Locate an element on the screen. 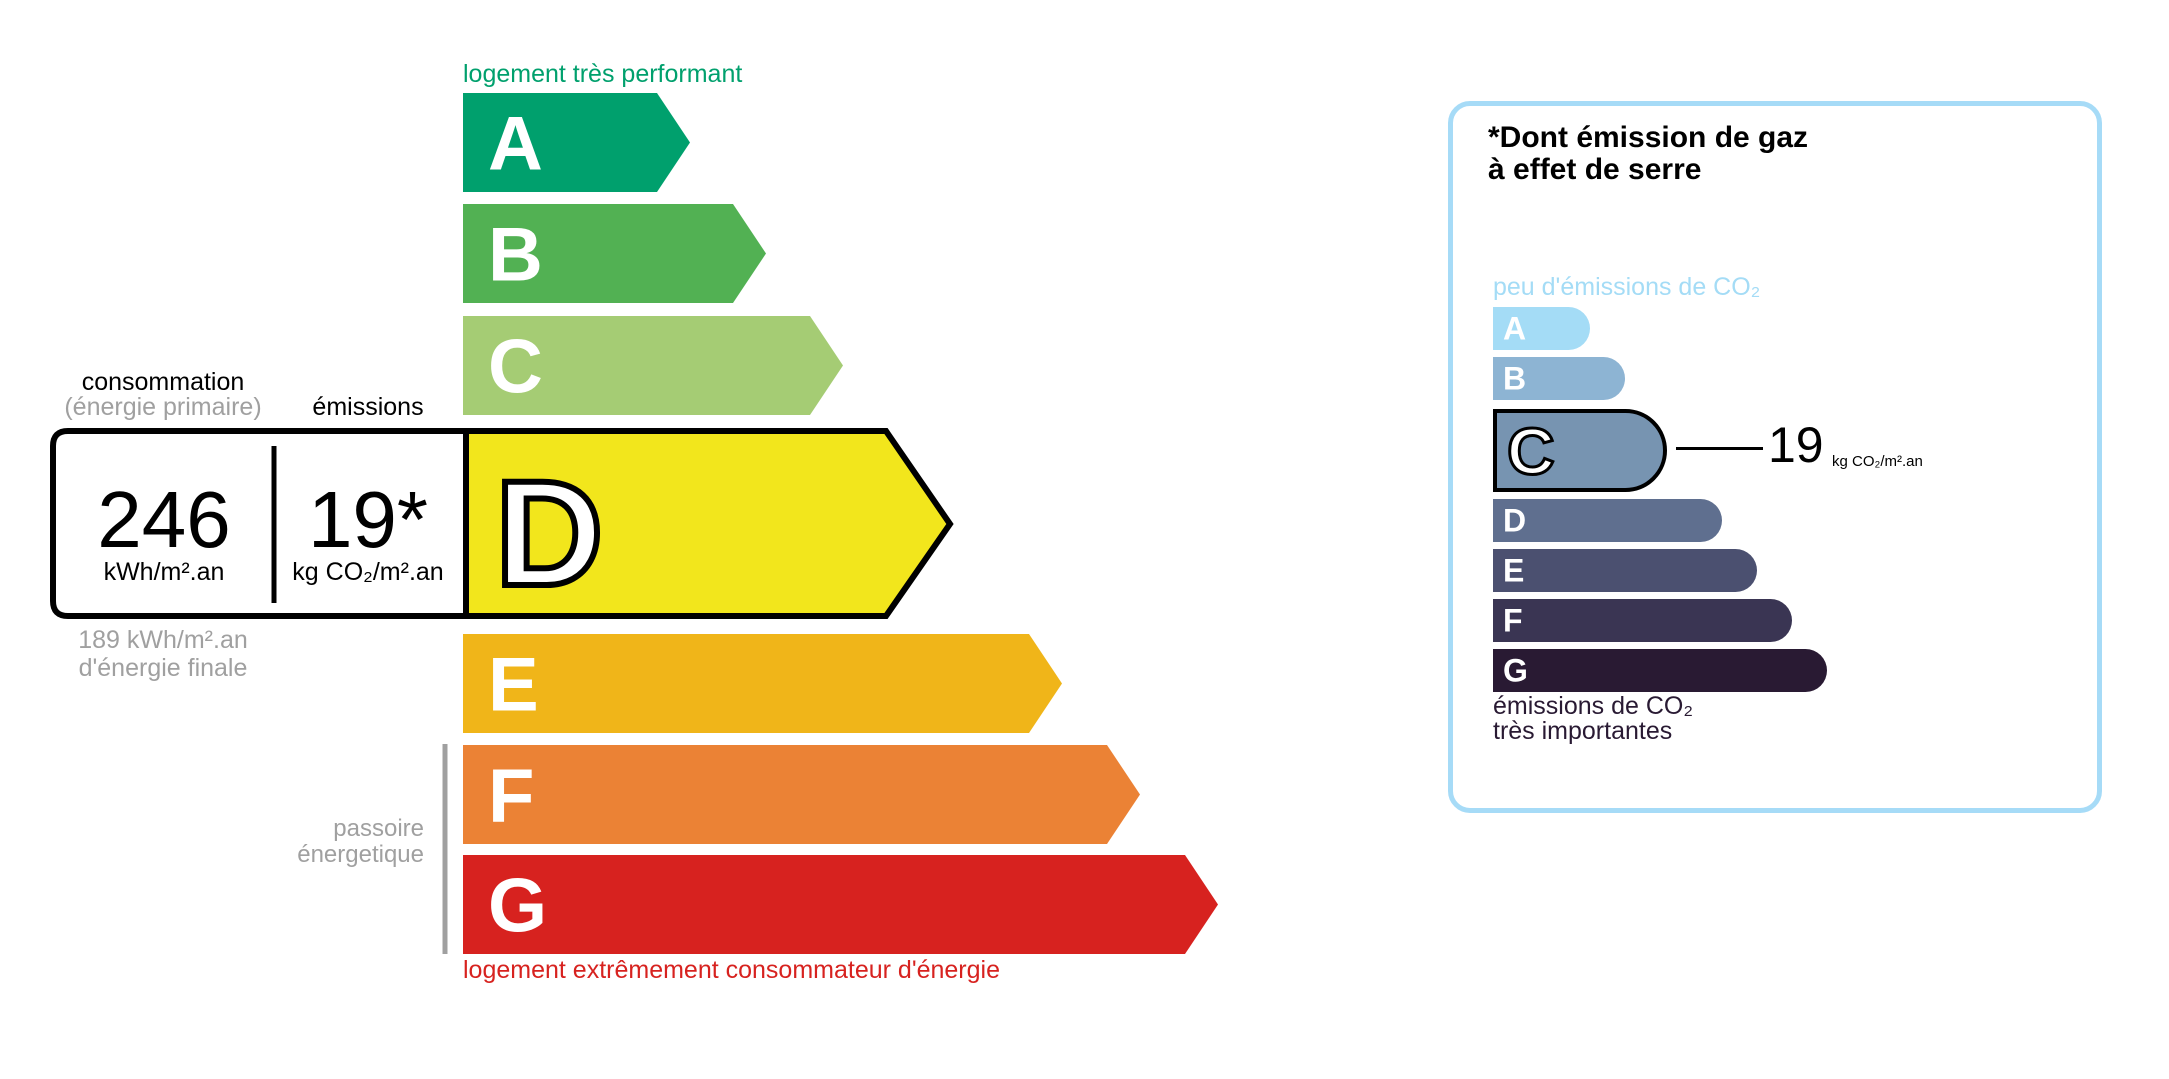  ges-bar-letter: F is located at coordinates (1513, 620).